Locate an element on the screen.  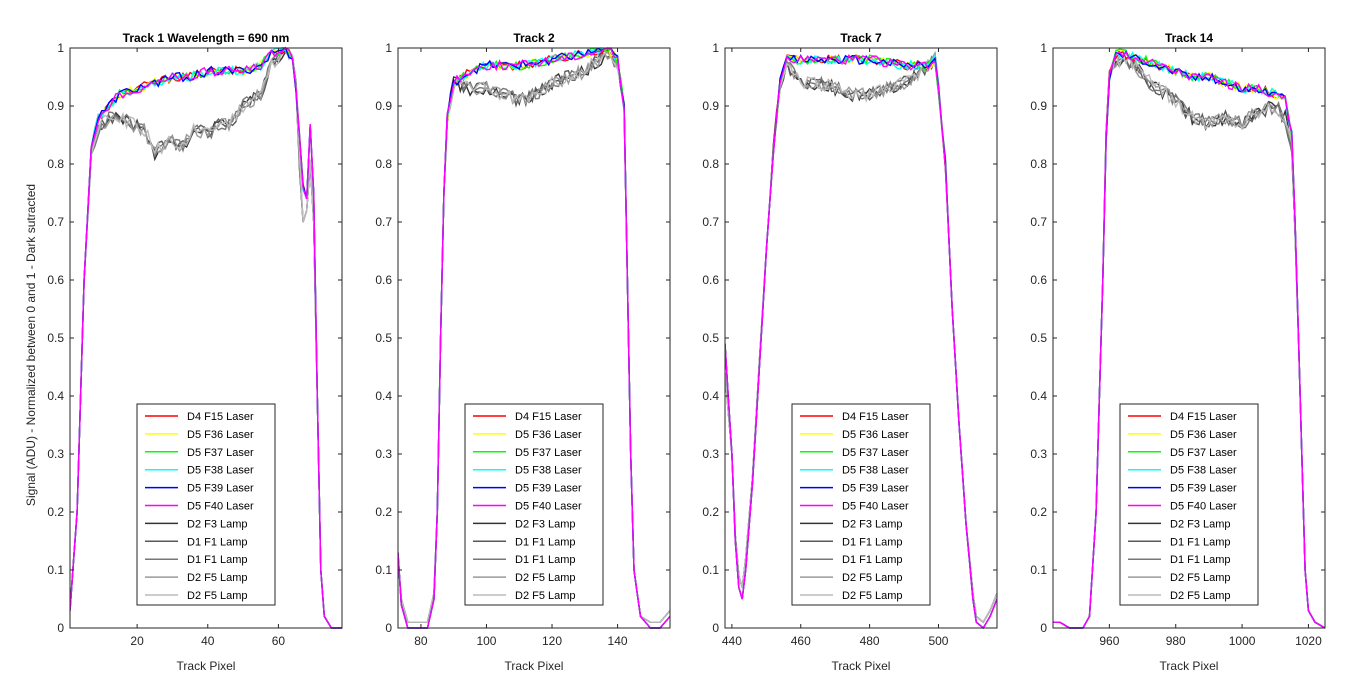
x-tick-label: 440 is located at coordinates (732, 641).